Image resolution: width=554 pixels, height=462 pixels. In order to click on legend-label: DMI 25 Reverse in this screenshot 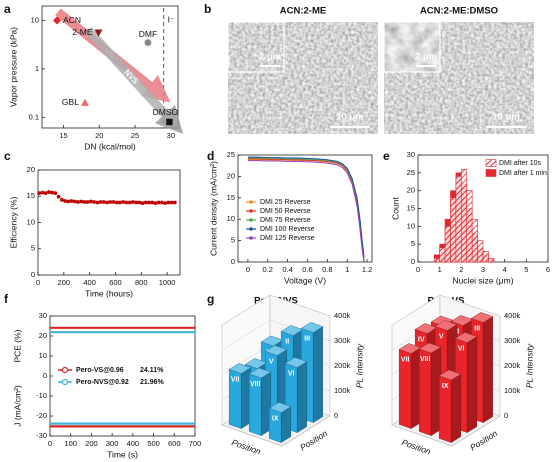, I will do `click(285, 202)`.